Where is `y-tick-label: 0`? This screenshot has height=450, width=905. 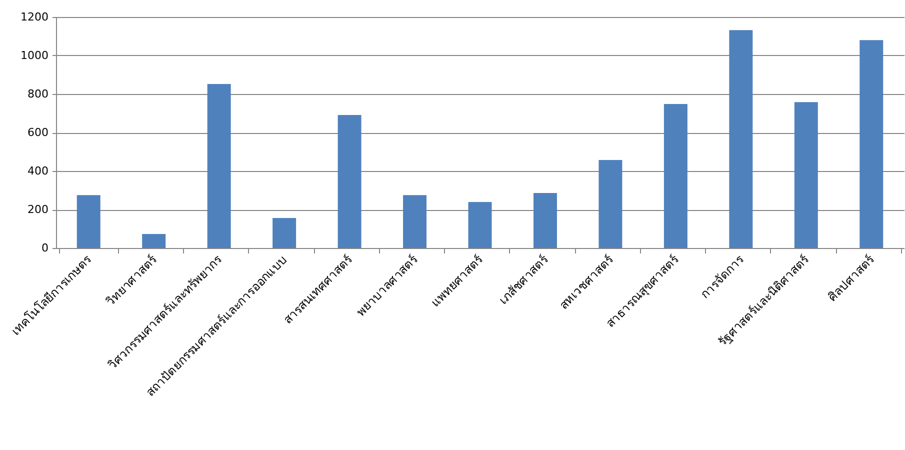 y-tick-label: 0 is located at coordinates (45, 248).